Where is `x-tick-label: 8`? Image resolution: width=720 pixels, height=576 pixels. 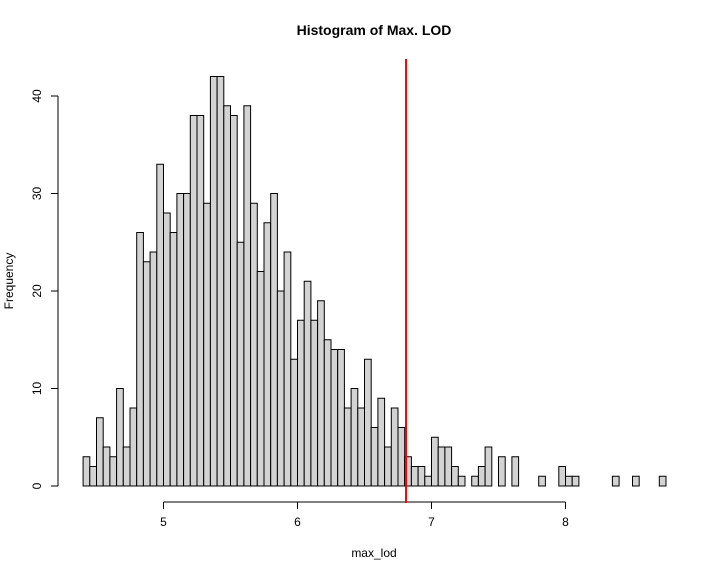
x-tick-label: 8 is located at coordinates (565, 522).